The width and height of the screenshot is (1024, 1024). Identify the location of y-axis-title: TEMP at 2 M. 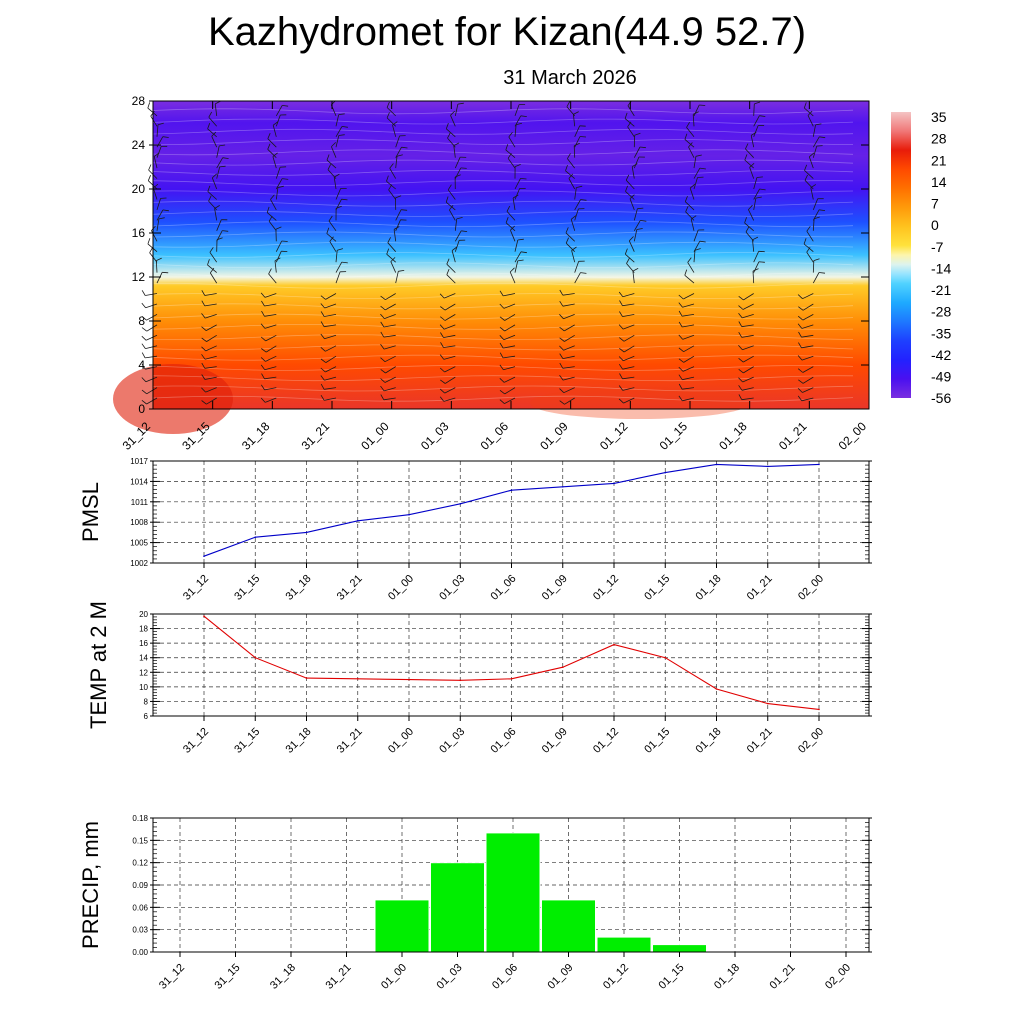
(98, 665).